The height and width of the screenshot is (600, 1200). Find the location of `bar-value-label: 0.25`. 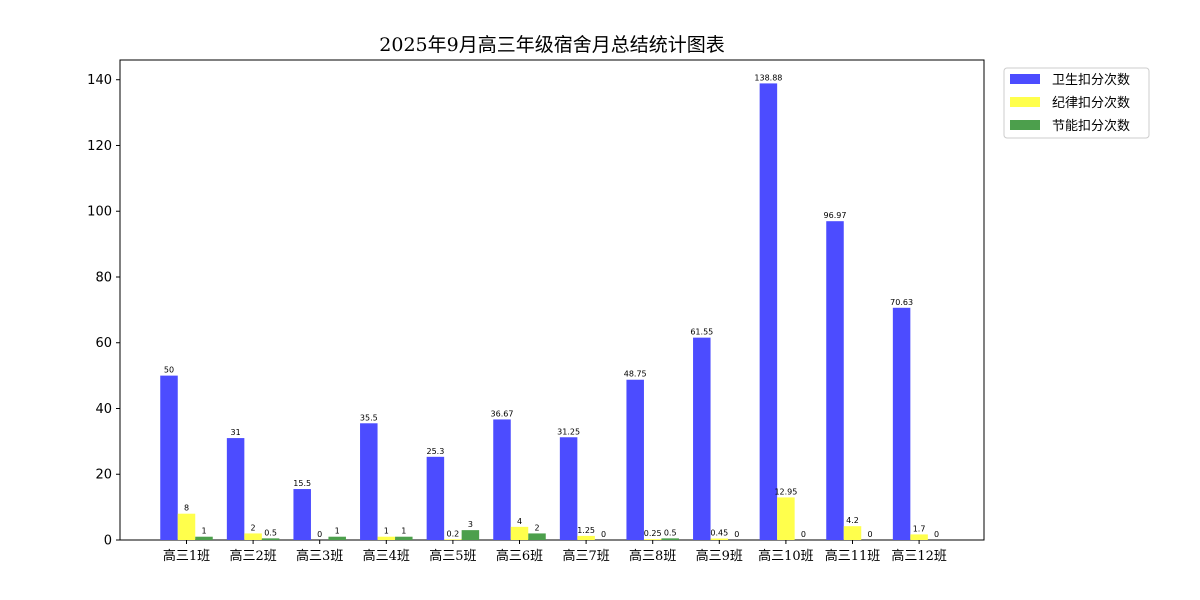

bar-value-label: 0.25 is located at coordinates (653, 533).